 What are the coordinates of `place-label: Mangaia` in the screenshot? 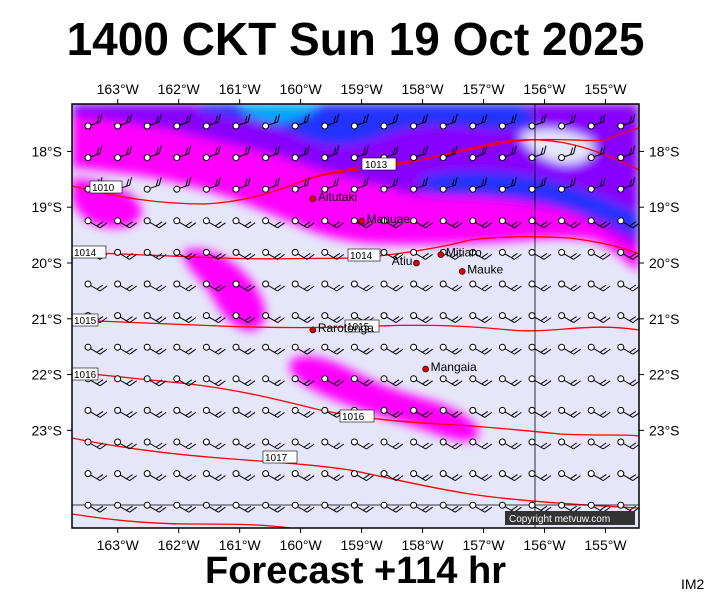 It's located at (454, 367).